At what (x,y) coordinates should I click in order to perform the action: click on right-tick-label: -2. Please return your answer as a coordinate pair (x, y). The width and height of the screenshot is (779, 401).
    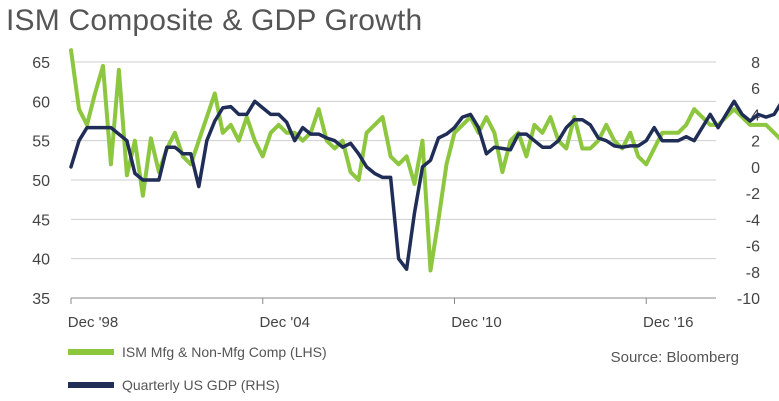
    Looking at the image, I should click on (753, 194).